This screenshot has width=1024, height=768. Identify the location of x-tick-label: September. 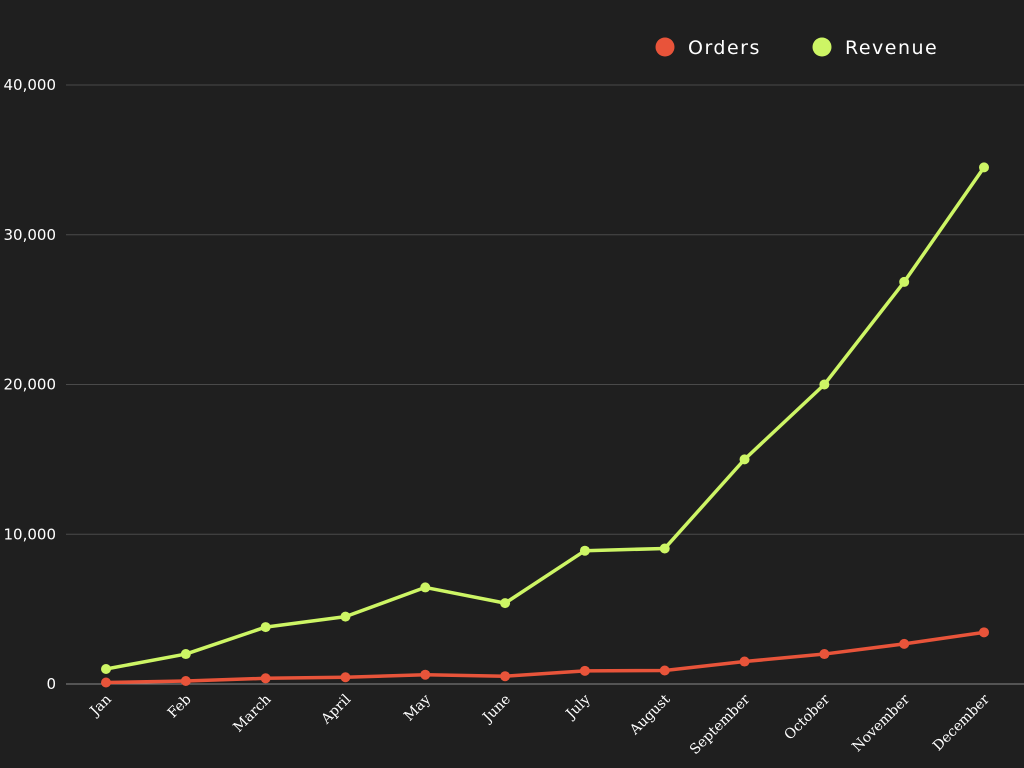
(720, 724).